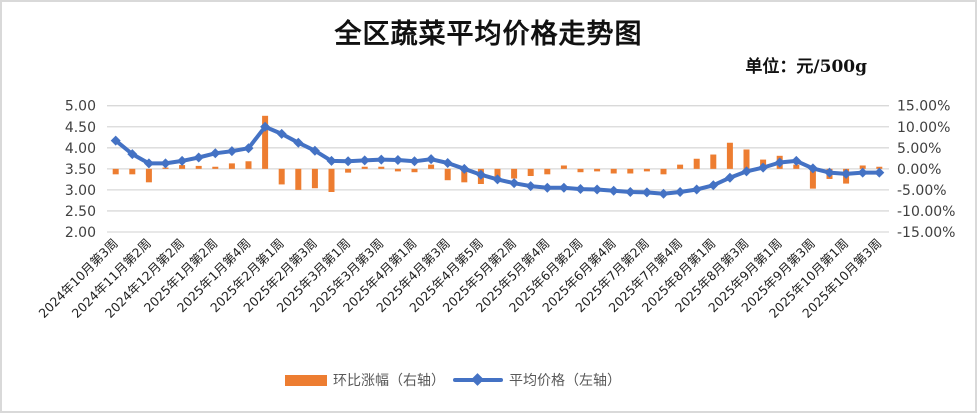 This screenshot has height=413, width=977. I want to click on legend: 环比涨幅（右轴） 平均价格（左轴）, so click(457, 380).